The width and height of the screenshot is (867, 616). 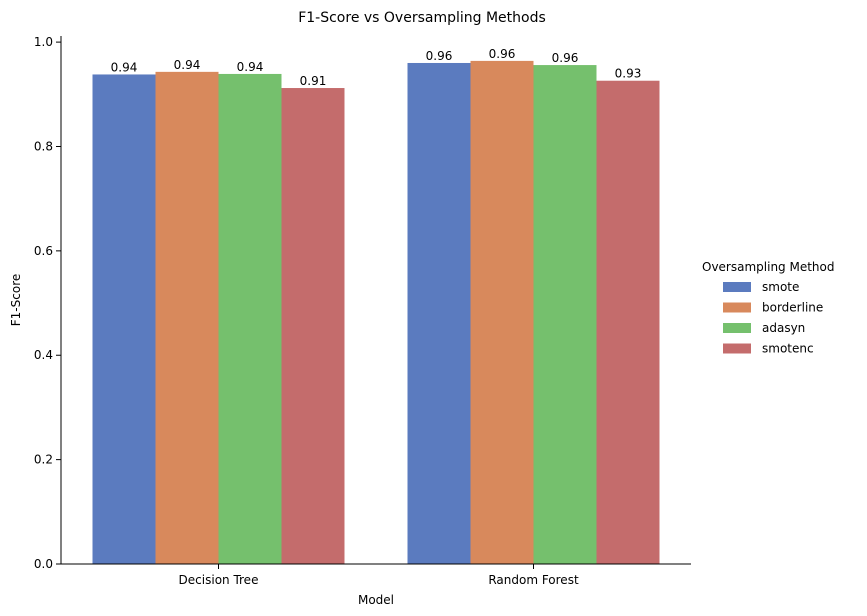 What do you see at coordinates (780, 287) in the screenshot?
I see `legend-label-smote: smote` at bounding box center [780, 287].